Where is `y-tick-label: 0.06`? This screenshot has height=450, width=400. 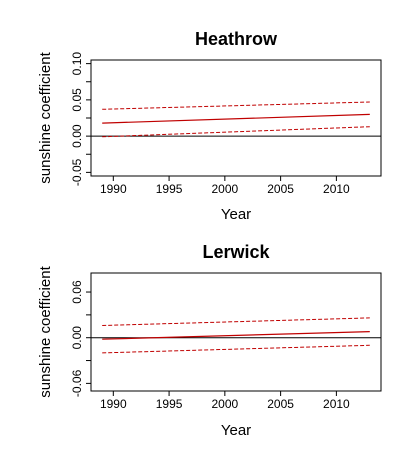
y-tick-label: 0.06 is located at coordinates (77, 292).